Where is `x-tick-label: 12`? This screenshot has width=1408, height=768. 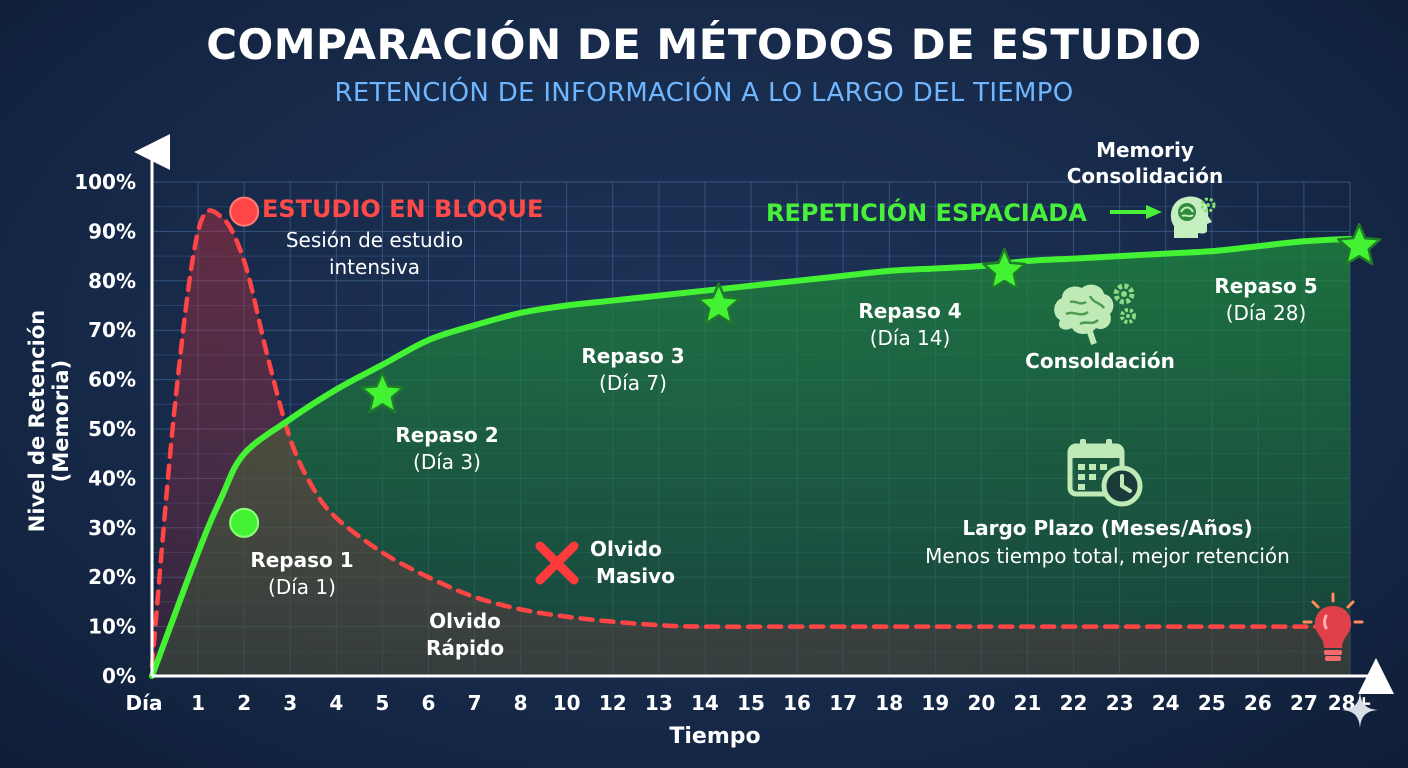
x-tick-label: 12 is located at coordinates (613, 703).